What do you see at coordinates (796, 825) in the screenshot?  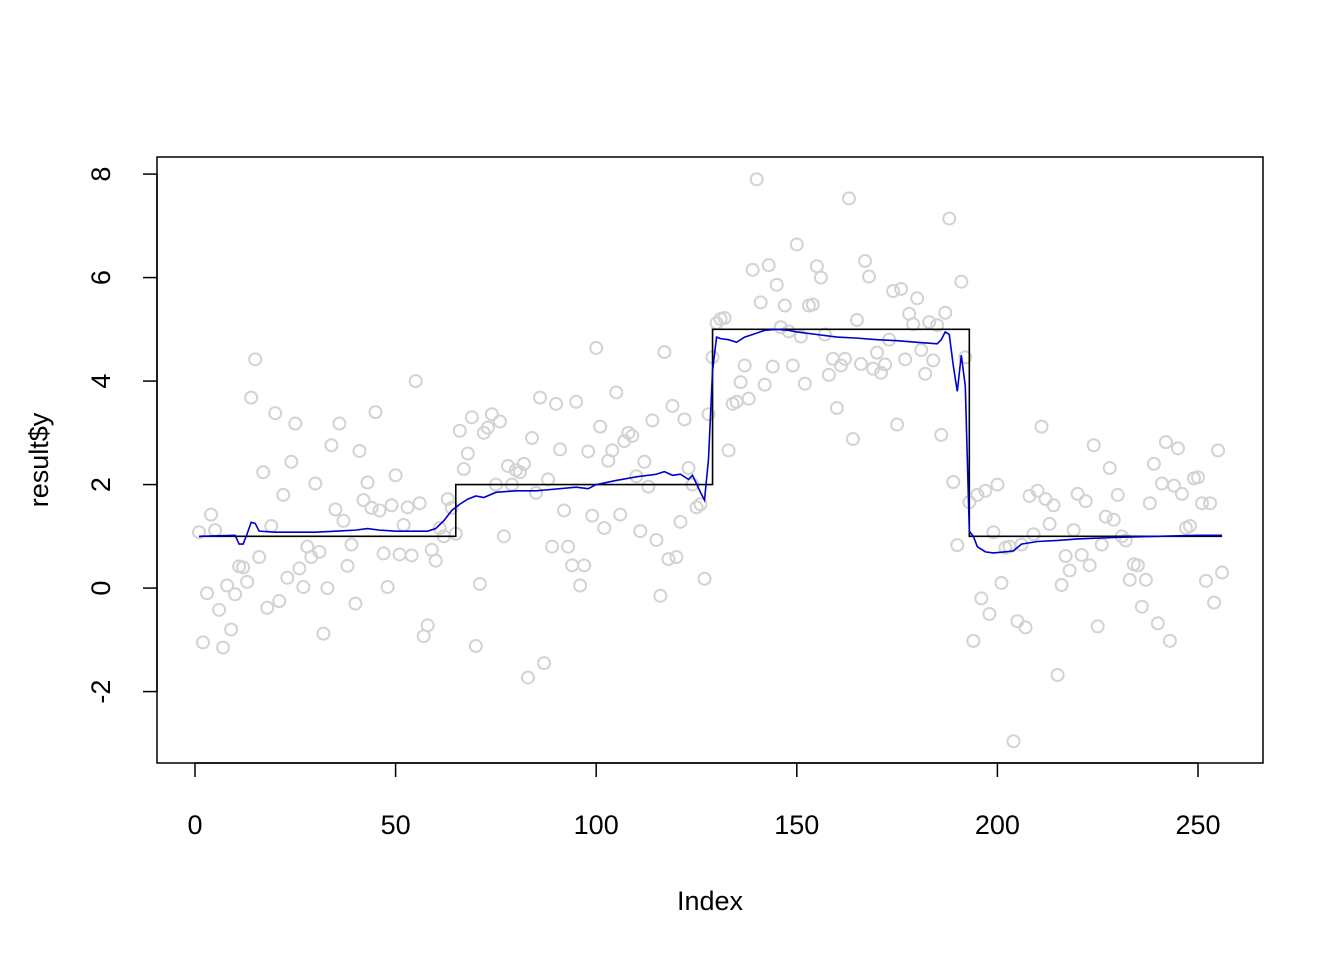 I see `x-tick-label: 150` at bounding box center [796, 825].